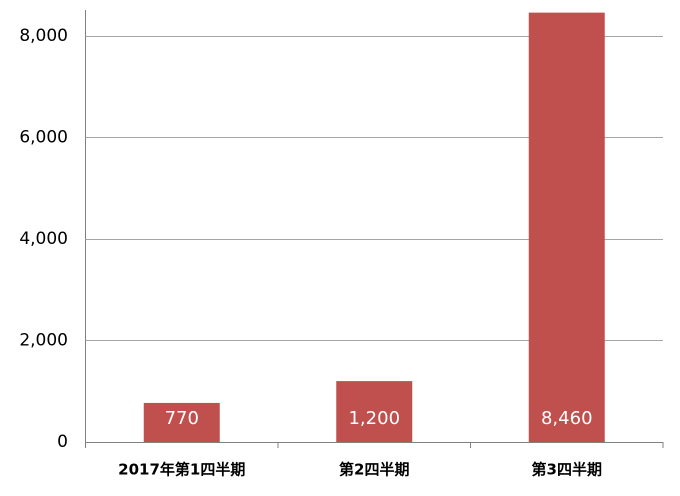 The width and height of the screenshot is (680, 496). Describe the element at coordinates (182, 418) in the screenshot. I see `value-label: 770` at that location.